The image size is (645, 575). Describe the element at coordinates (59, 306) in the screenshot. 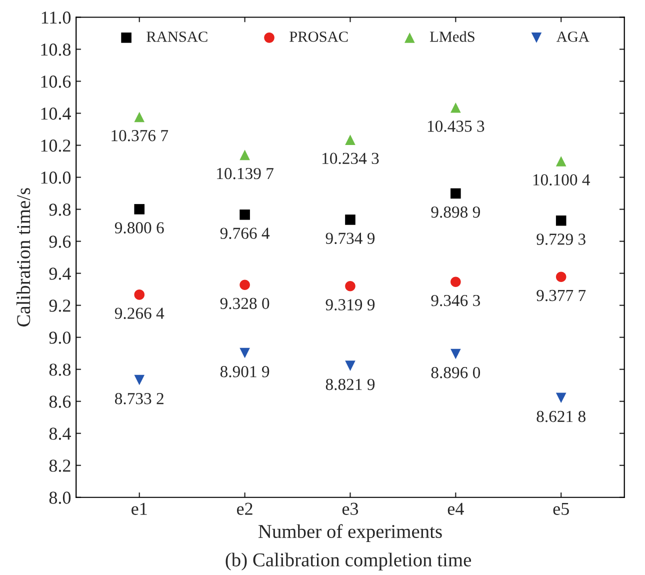

I see `y-tick-label: 9.2` at that location.